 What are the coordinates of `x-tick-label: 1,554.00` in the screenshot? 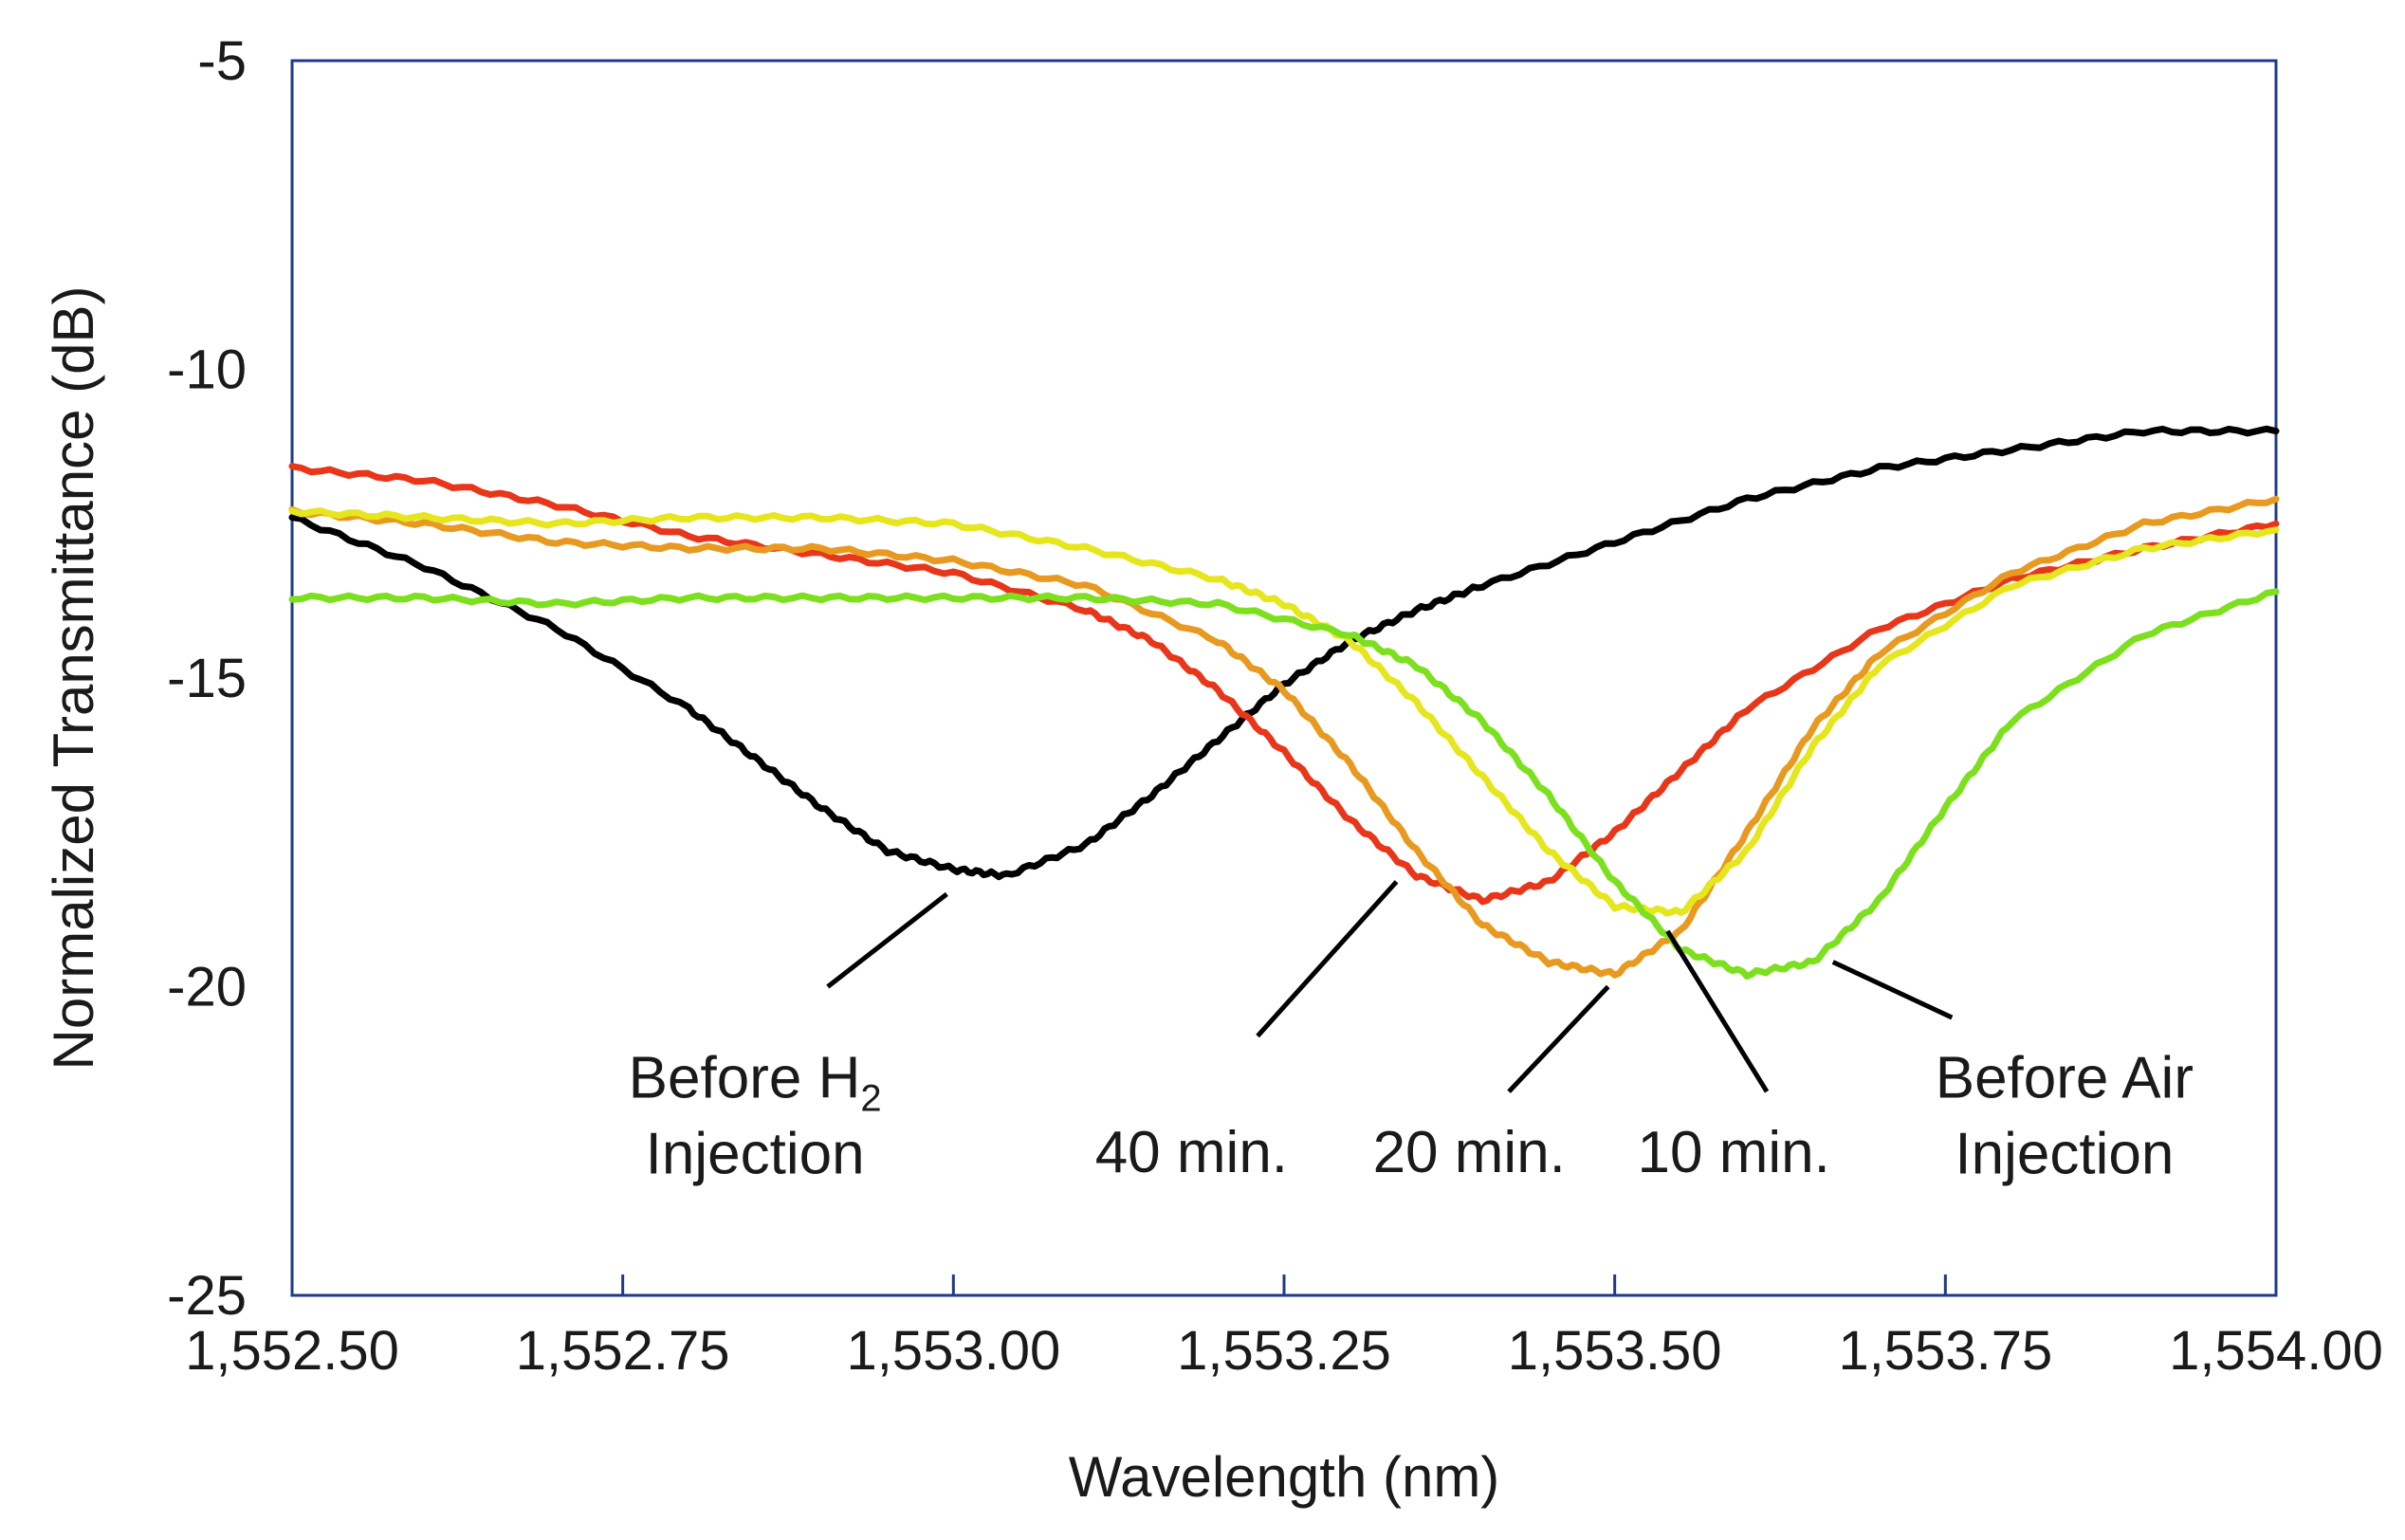 It's located at (2276, 1351).